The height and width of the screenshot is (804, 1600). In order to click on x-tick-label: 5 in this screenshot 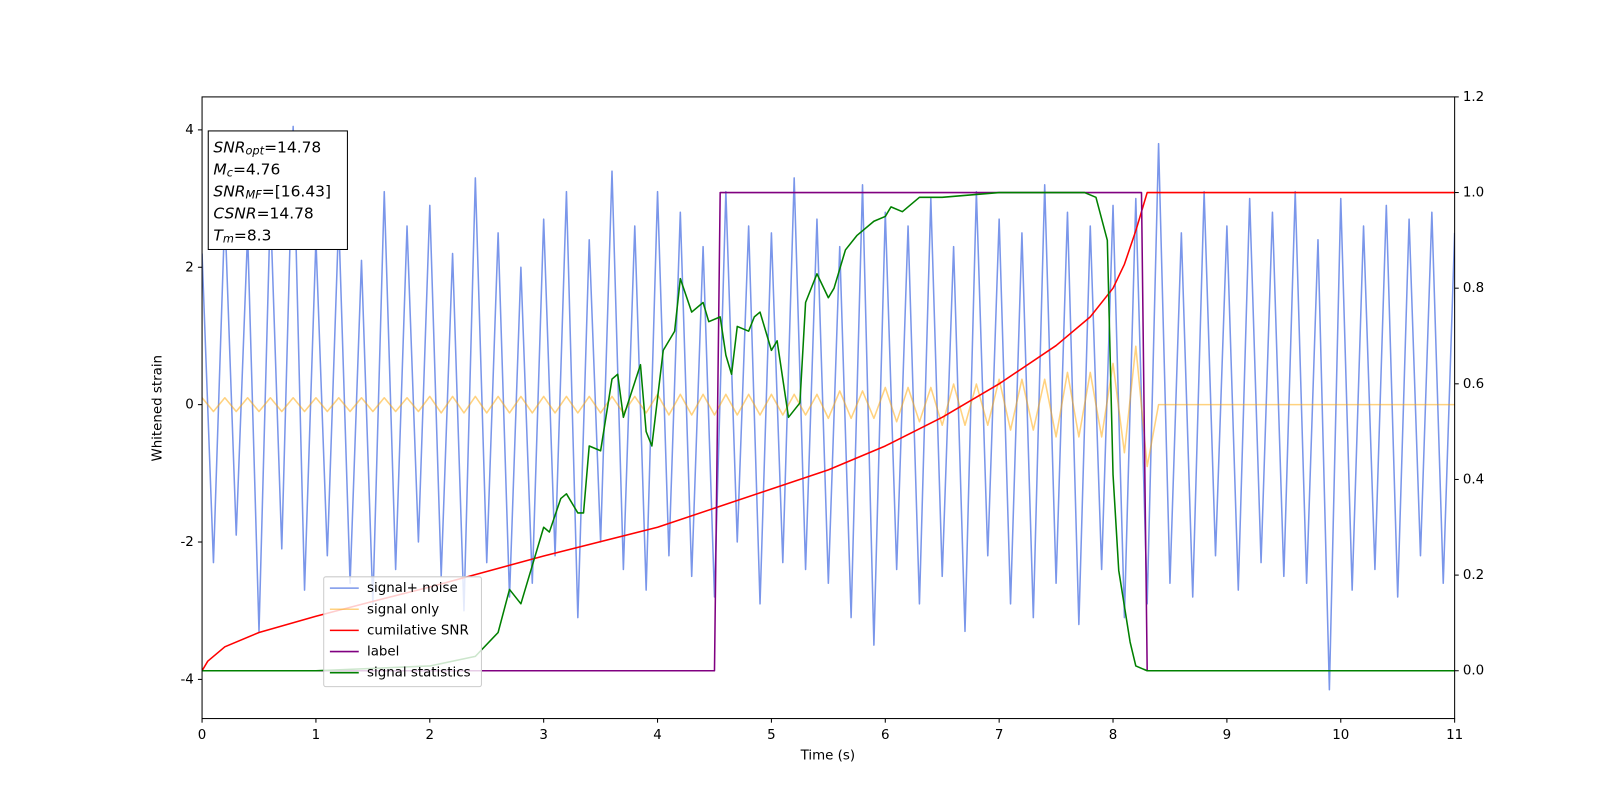, I will do `click(771, 735)`.